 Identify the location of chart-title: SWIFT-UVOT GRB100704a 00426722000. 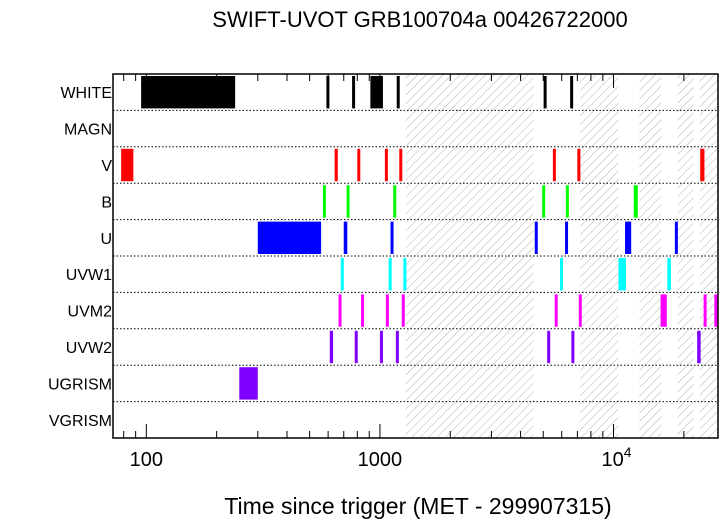
(419, 19).